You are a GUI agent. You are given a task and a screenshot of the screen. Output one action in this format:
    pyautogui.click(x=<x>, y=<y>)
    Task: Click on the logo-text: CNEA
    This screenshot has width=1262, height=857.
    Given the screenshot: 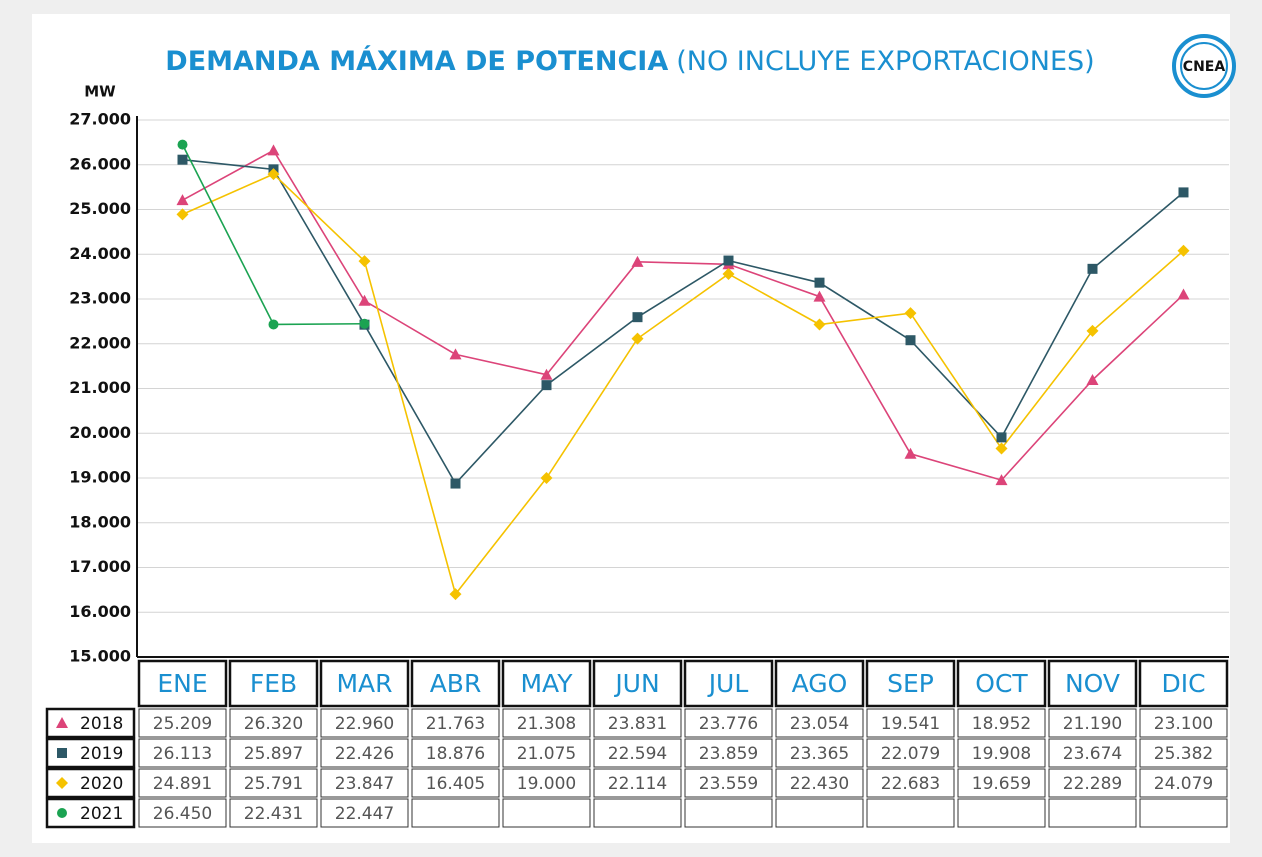 What is the action you would take?
    pyautogui.click(x=1204, y=67)
    